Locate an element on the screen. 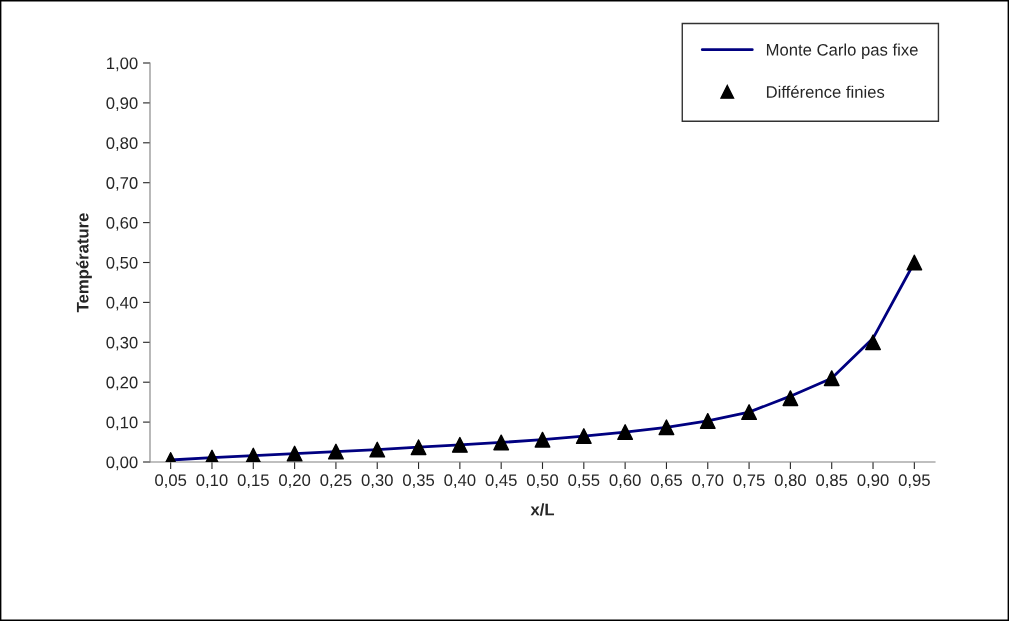  y-tick-label: 0,60 is located at coordinates (122, 224).